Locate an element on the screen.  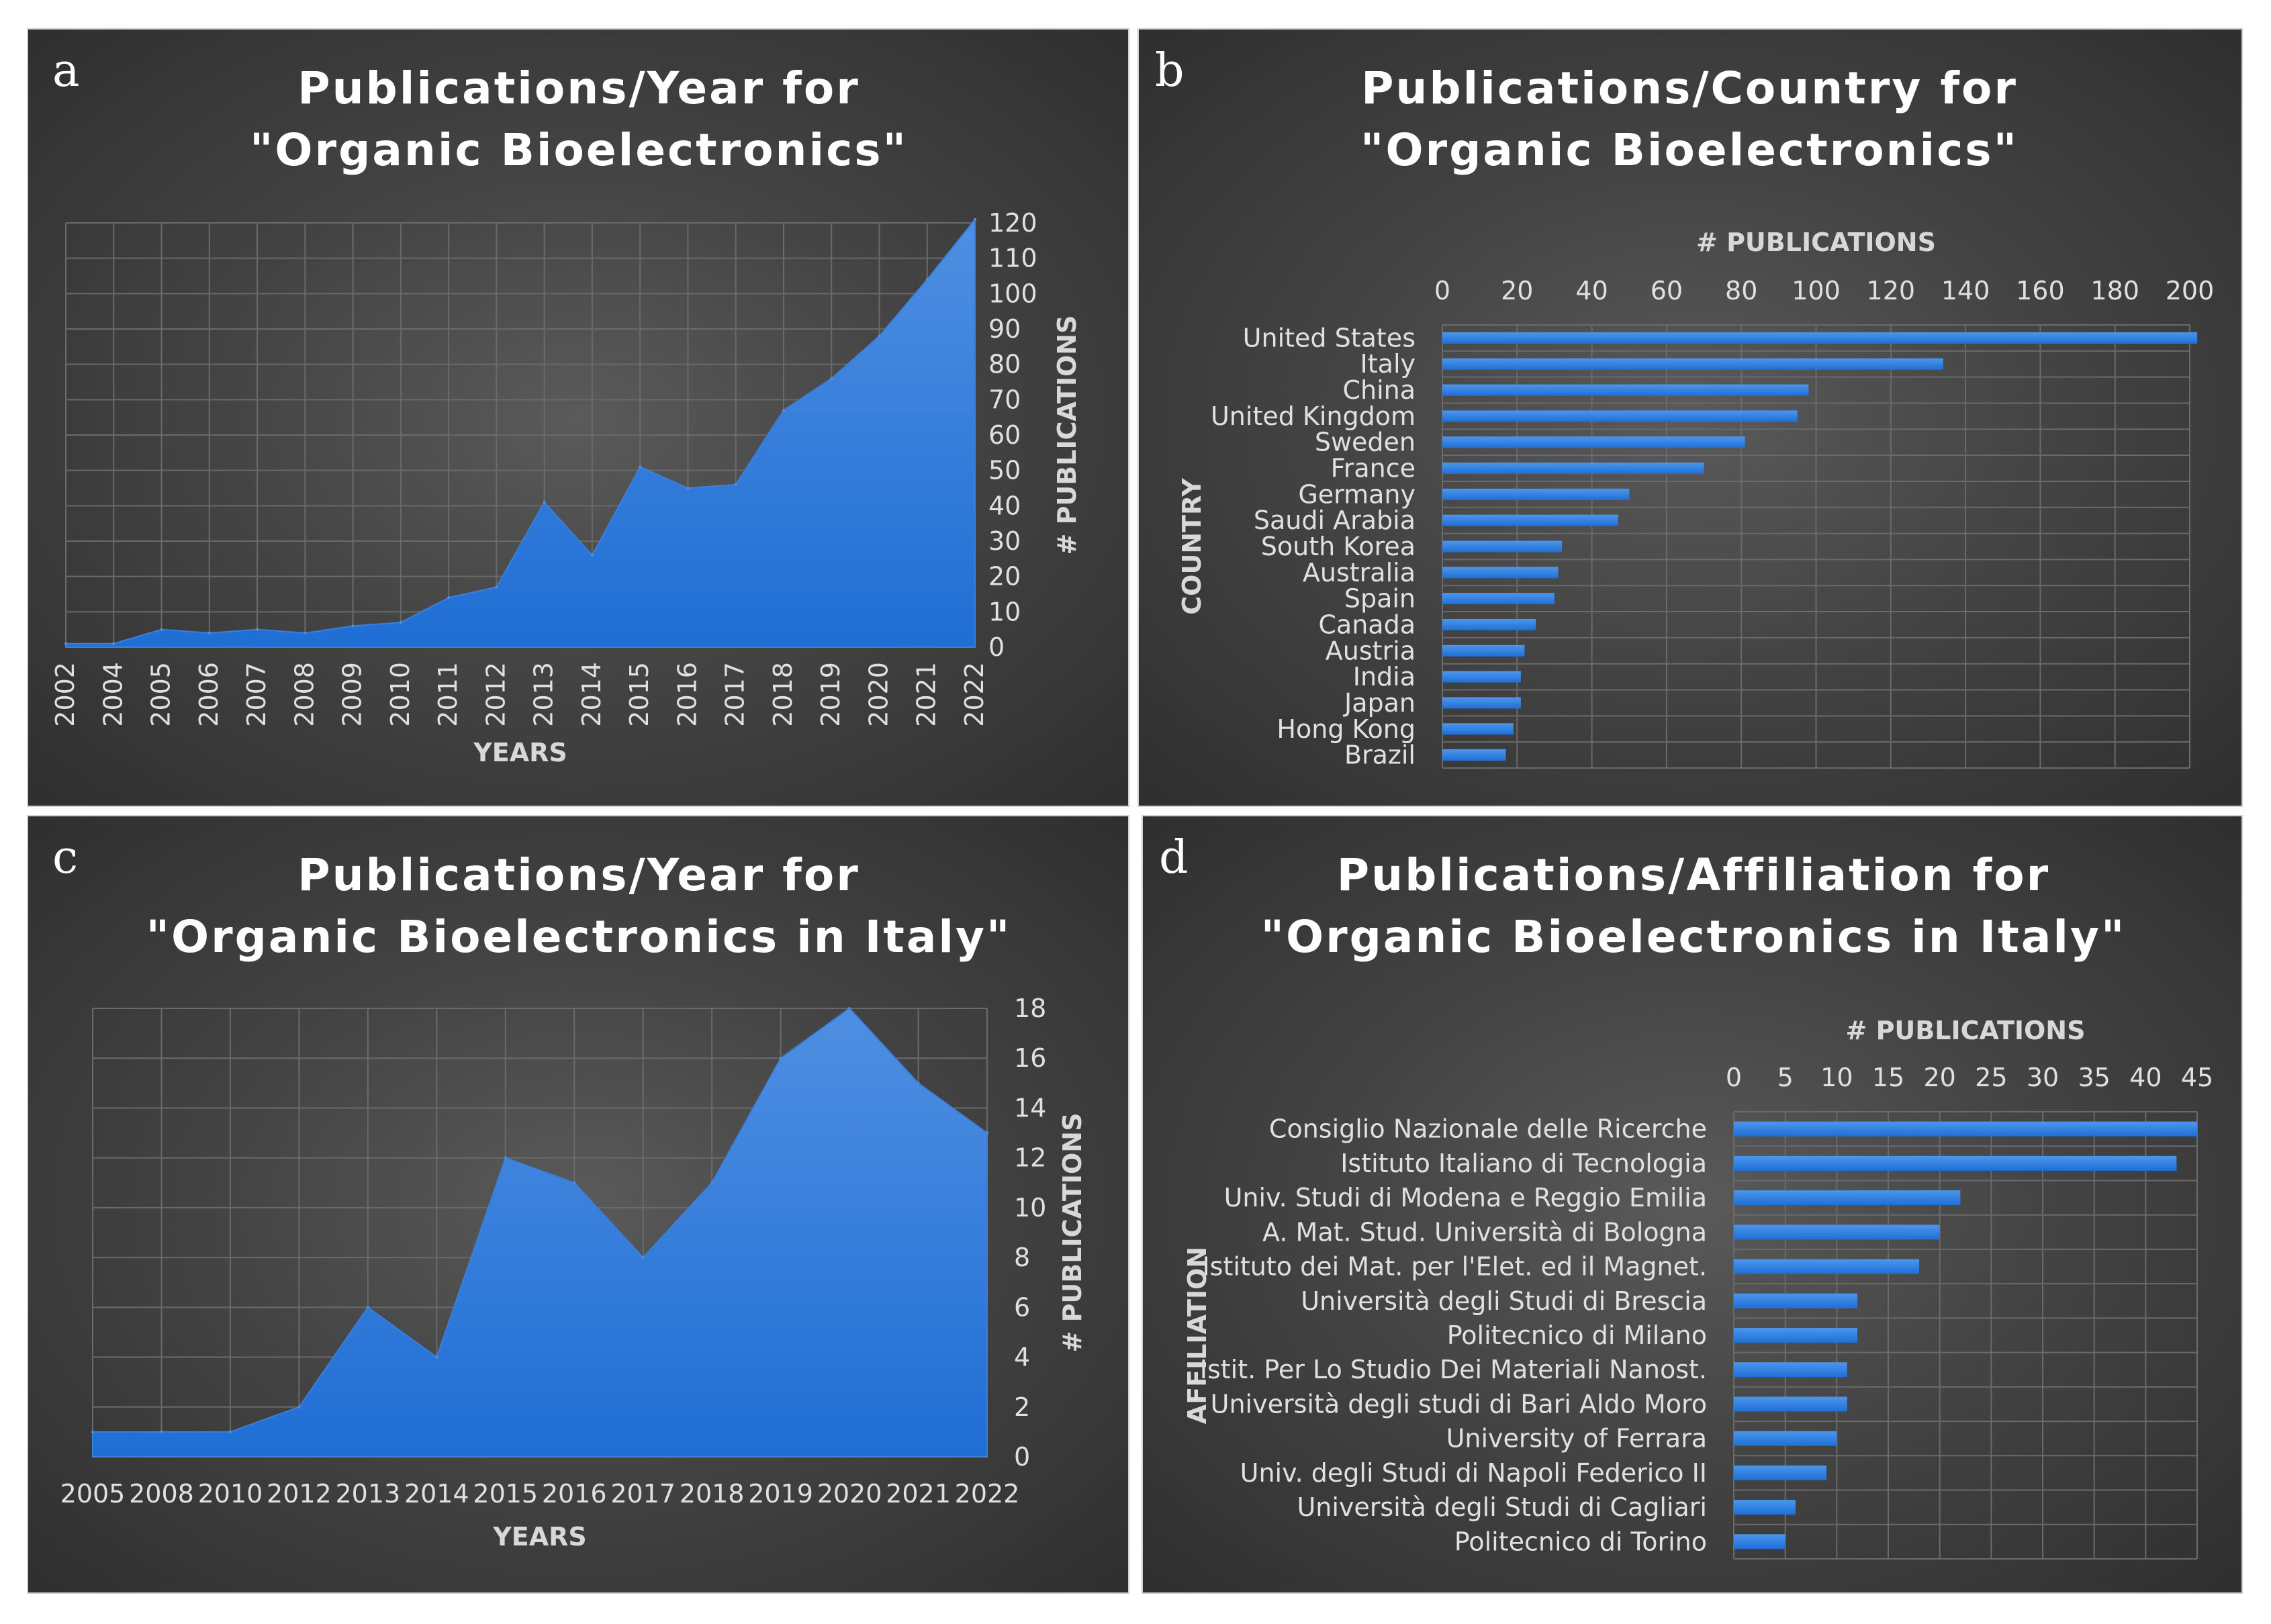
x-tick-label: 20 is located at coordinates (1939, 1077).